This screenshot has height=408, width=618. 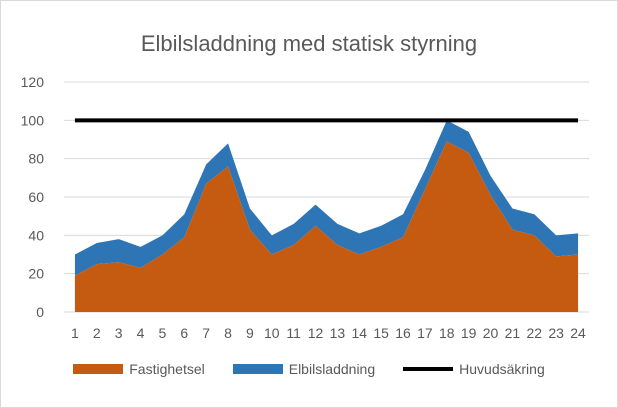 I want to click on legend-swatch-fastighetsel, so click(x=98, y=369).